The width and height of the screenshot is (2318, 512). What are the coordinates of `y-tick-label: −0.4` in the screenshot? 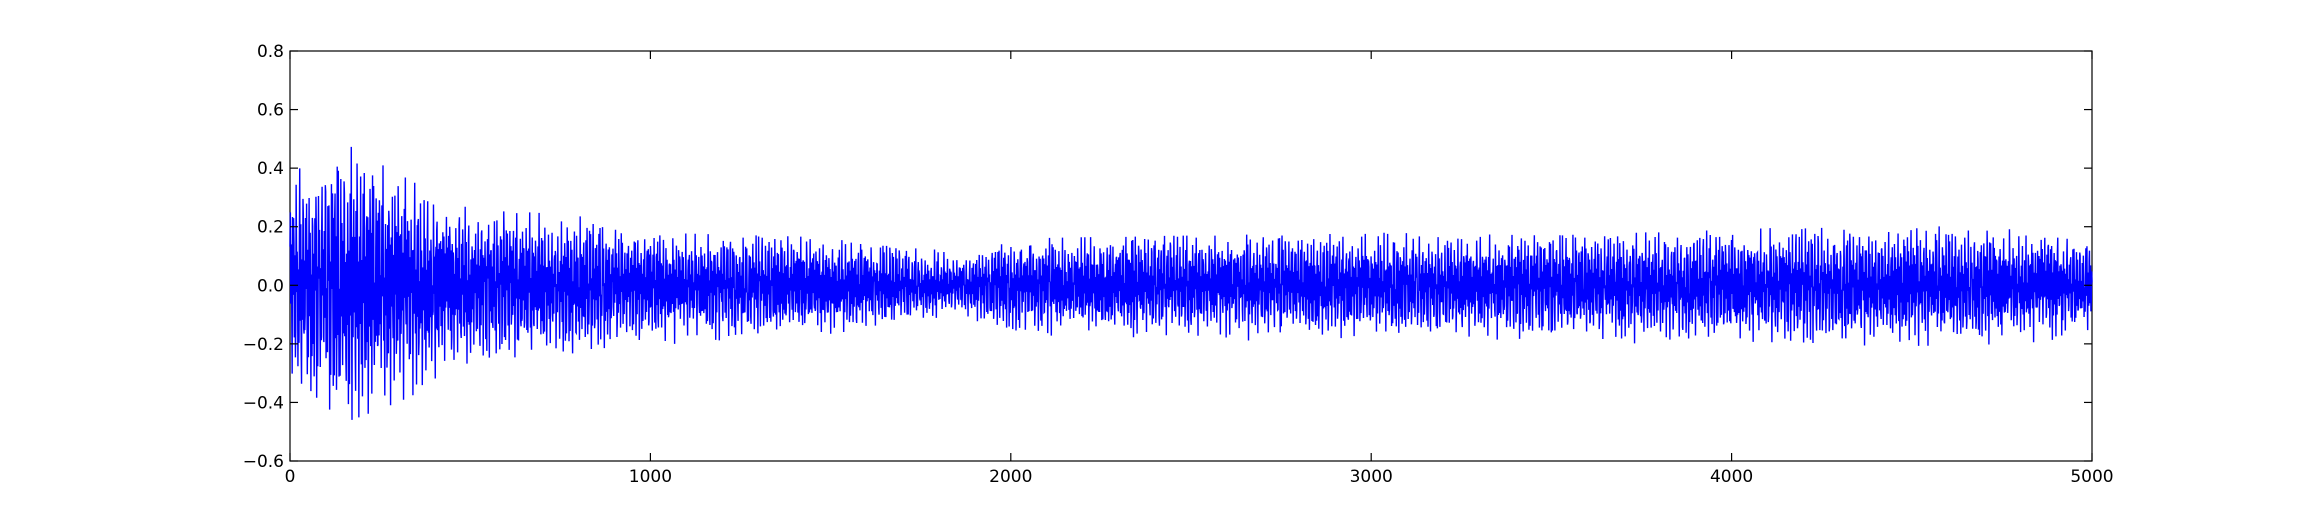 It's located at (263, 403).